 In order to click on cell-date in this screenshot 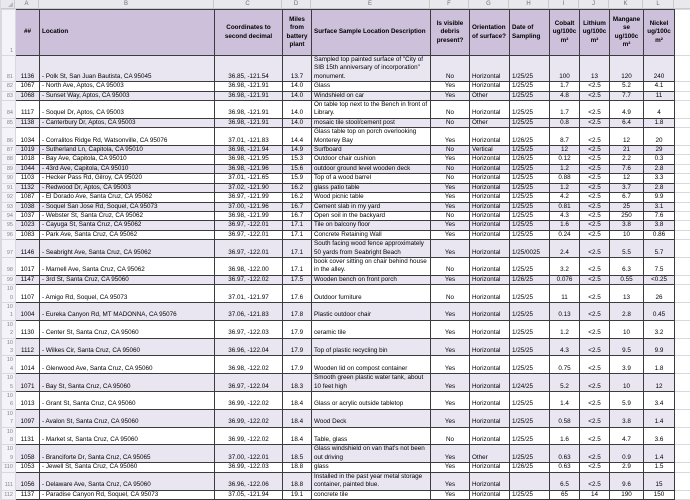, I will do `click(529, 481)`.